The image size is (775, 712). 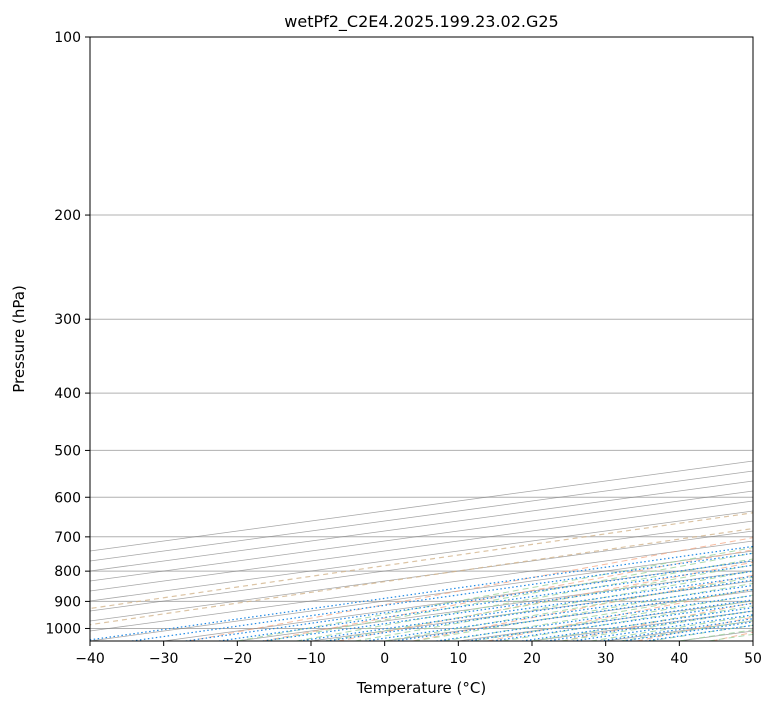 What do you see at coordinates (238, 659) in the screenshot?
I see `x-tick-label: −20` at bounding box center [238, 659].